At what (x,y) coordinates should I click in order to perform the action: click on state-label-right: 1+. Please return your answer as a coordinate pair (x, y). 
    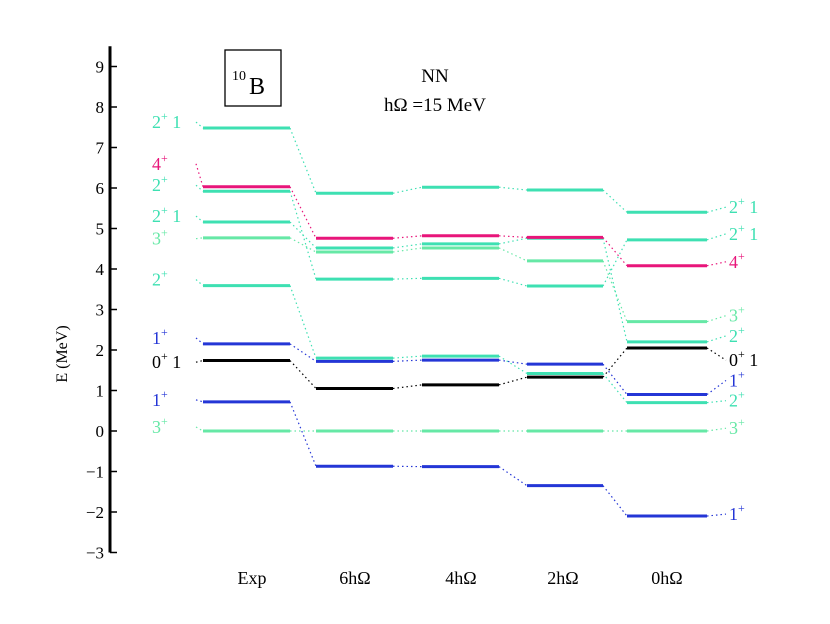
    Looking at the image, I should click on (737, 512).